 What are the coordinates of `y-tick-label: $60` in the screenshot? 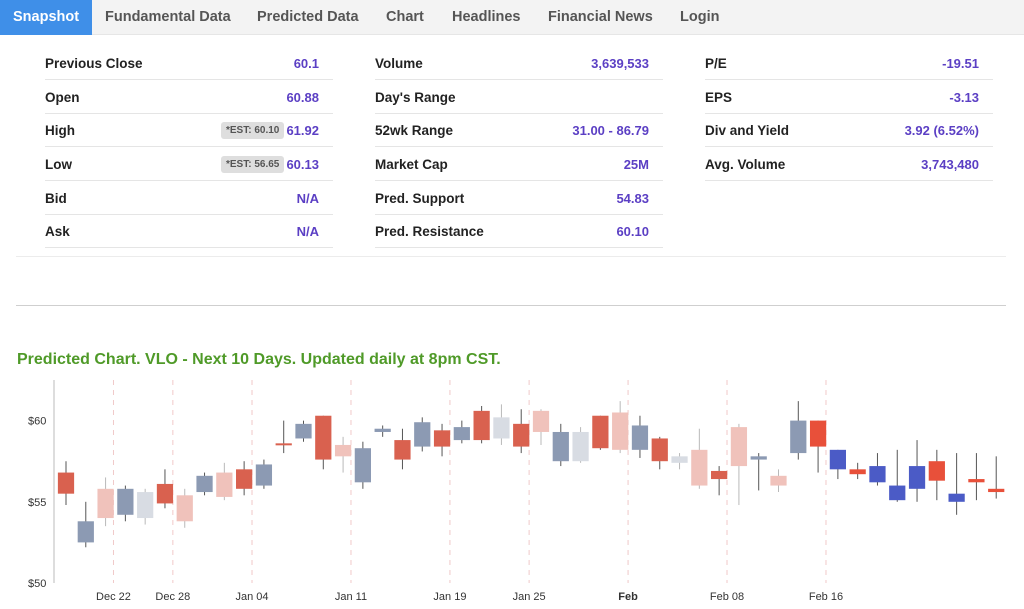 It's located at (37, 422).